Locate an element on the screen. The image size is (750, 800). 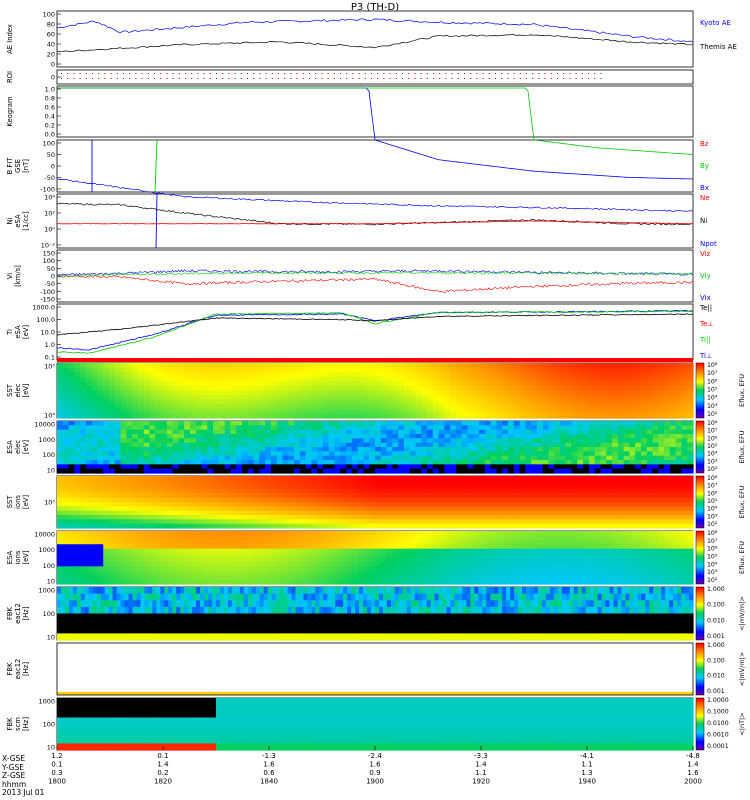
xtick-label-y-gse: 1.1 is located at coordinates (586, 765).